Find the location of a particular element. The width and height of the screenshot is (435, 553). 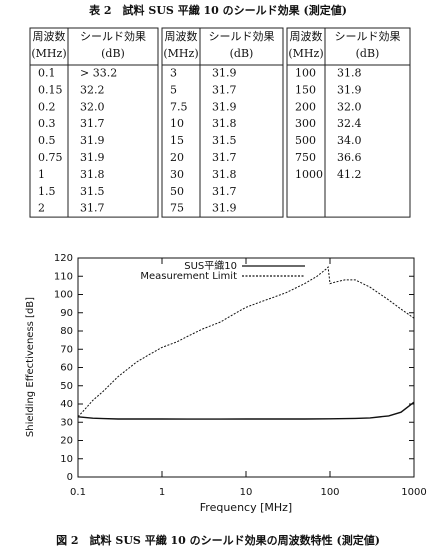

legend-label: Measurement Limit is located at coordinates (188, 276).